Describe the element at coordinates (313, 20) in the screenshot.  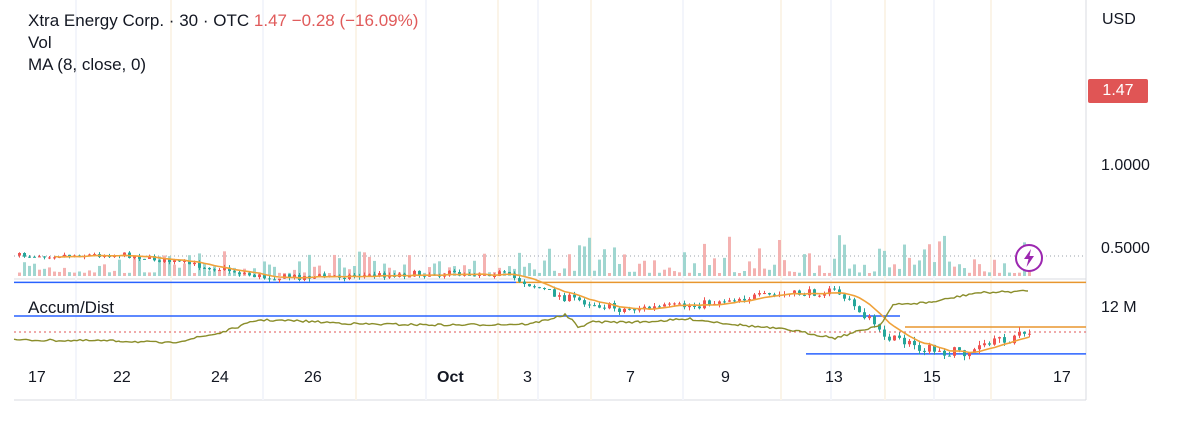
I see `price-change: −0.28` at that location.